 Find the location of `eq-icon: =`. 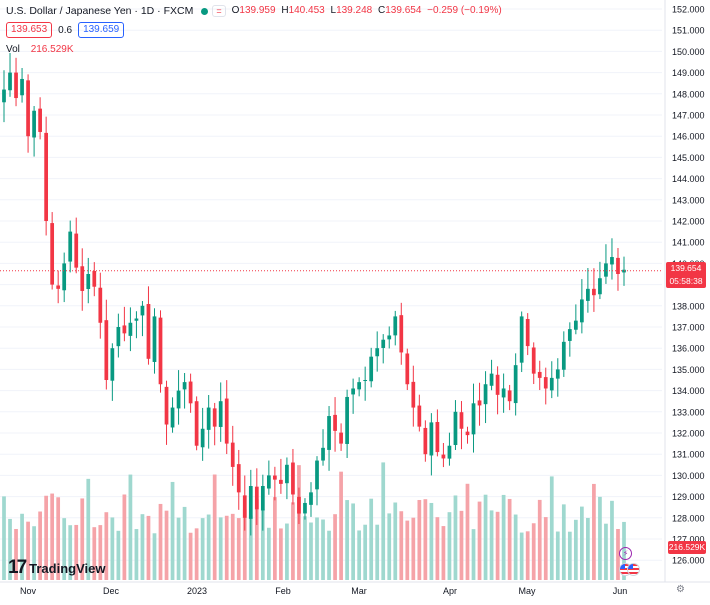

eq-icon: = is located at coordinates (219, 11).